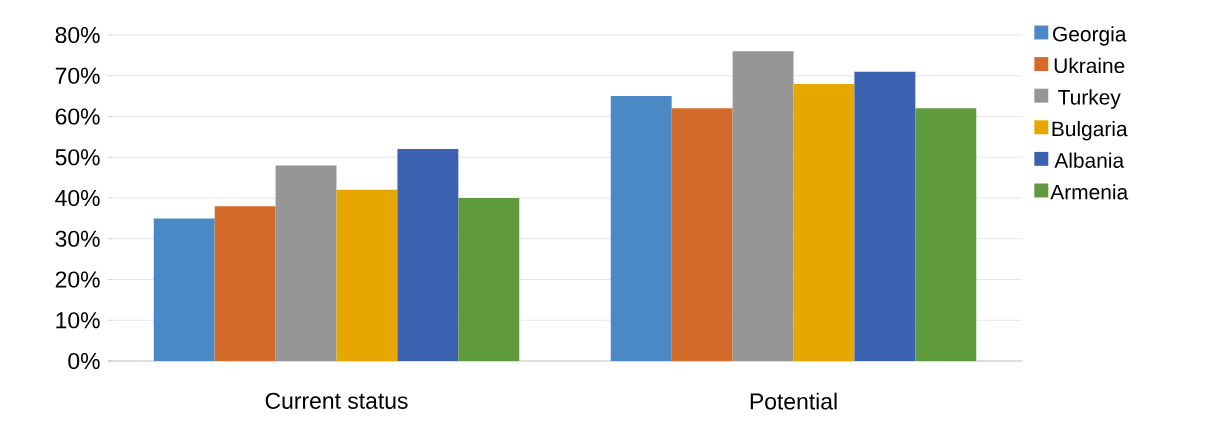 Image resolution: width=1211 pixels, height=430 pixels. Describe the element at coordinates (77, 75) in the screenshot. I see `y-tick-label: 70%` at that location.